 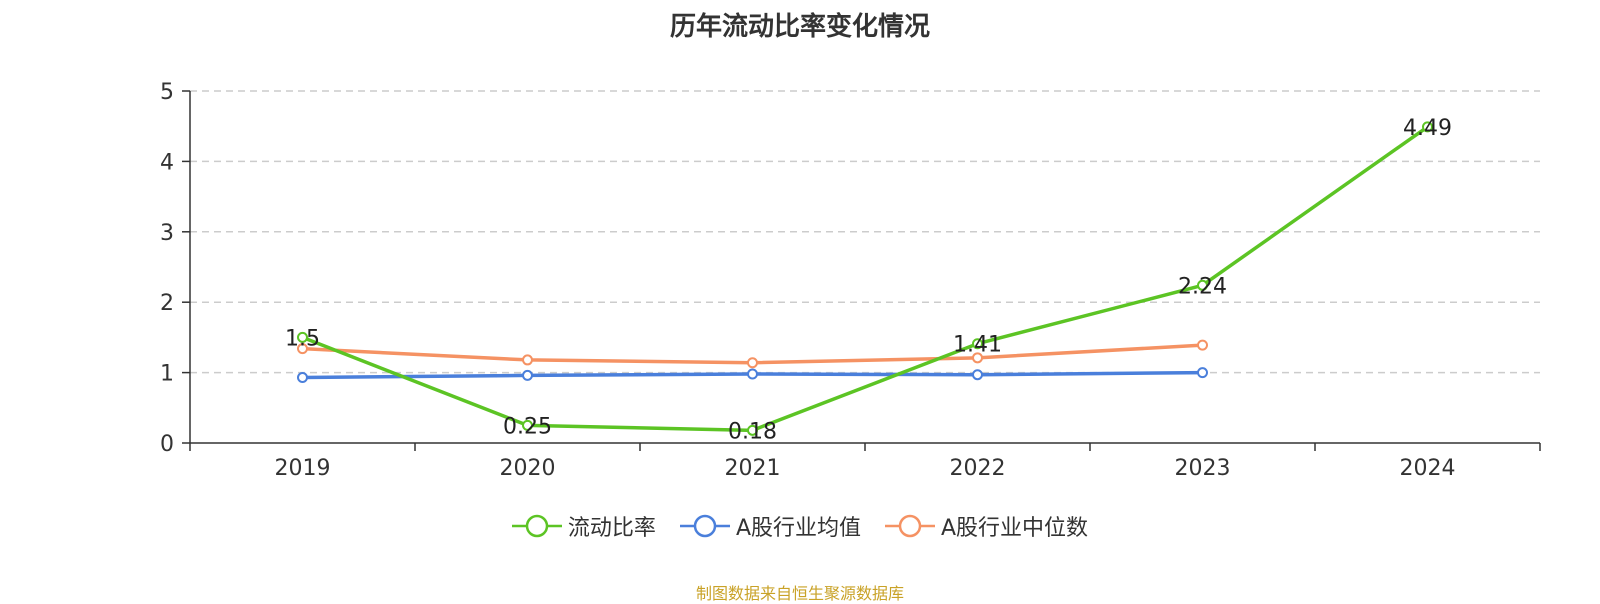 I want to click on legend-label: A股行业均值, so click(x=798, y=528).